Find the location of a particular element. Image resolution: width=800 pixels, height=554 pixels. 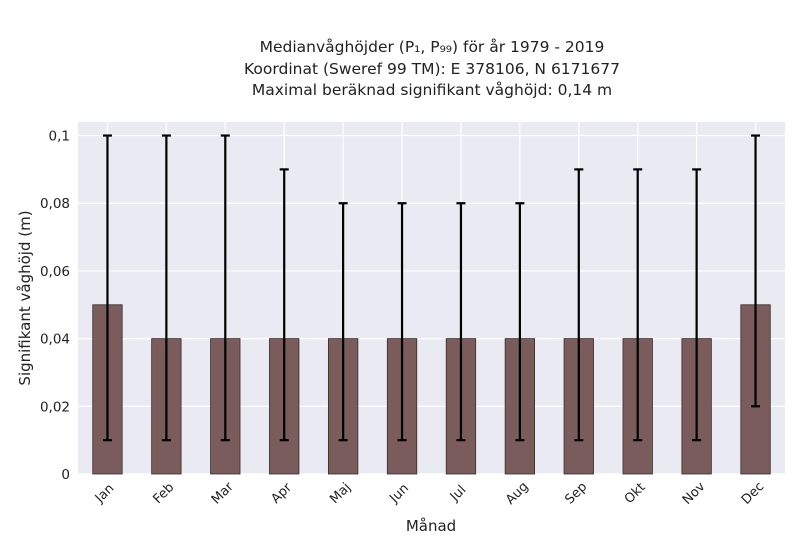

y-axis-label: Signifikant våghöjd (m) is located at coordinates (25, 297).